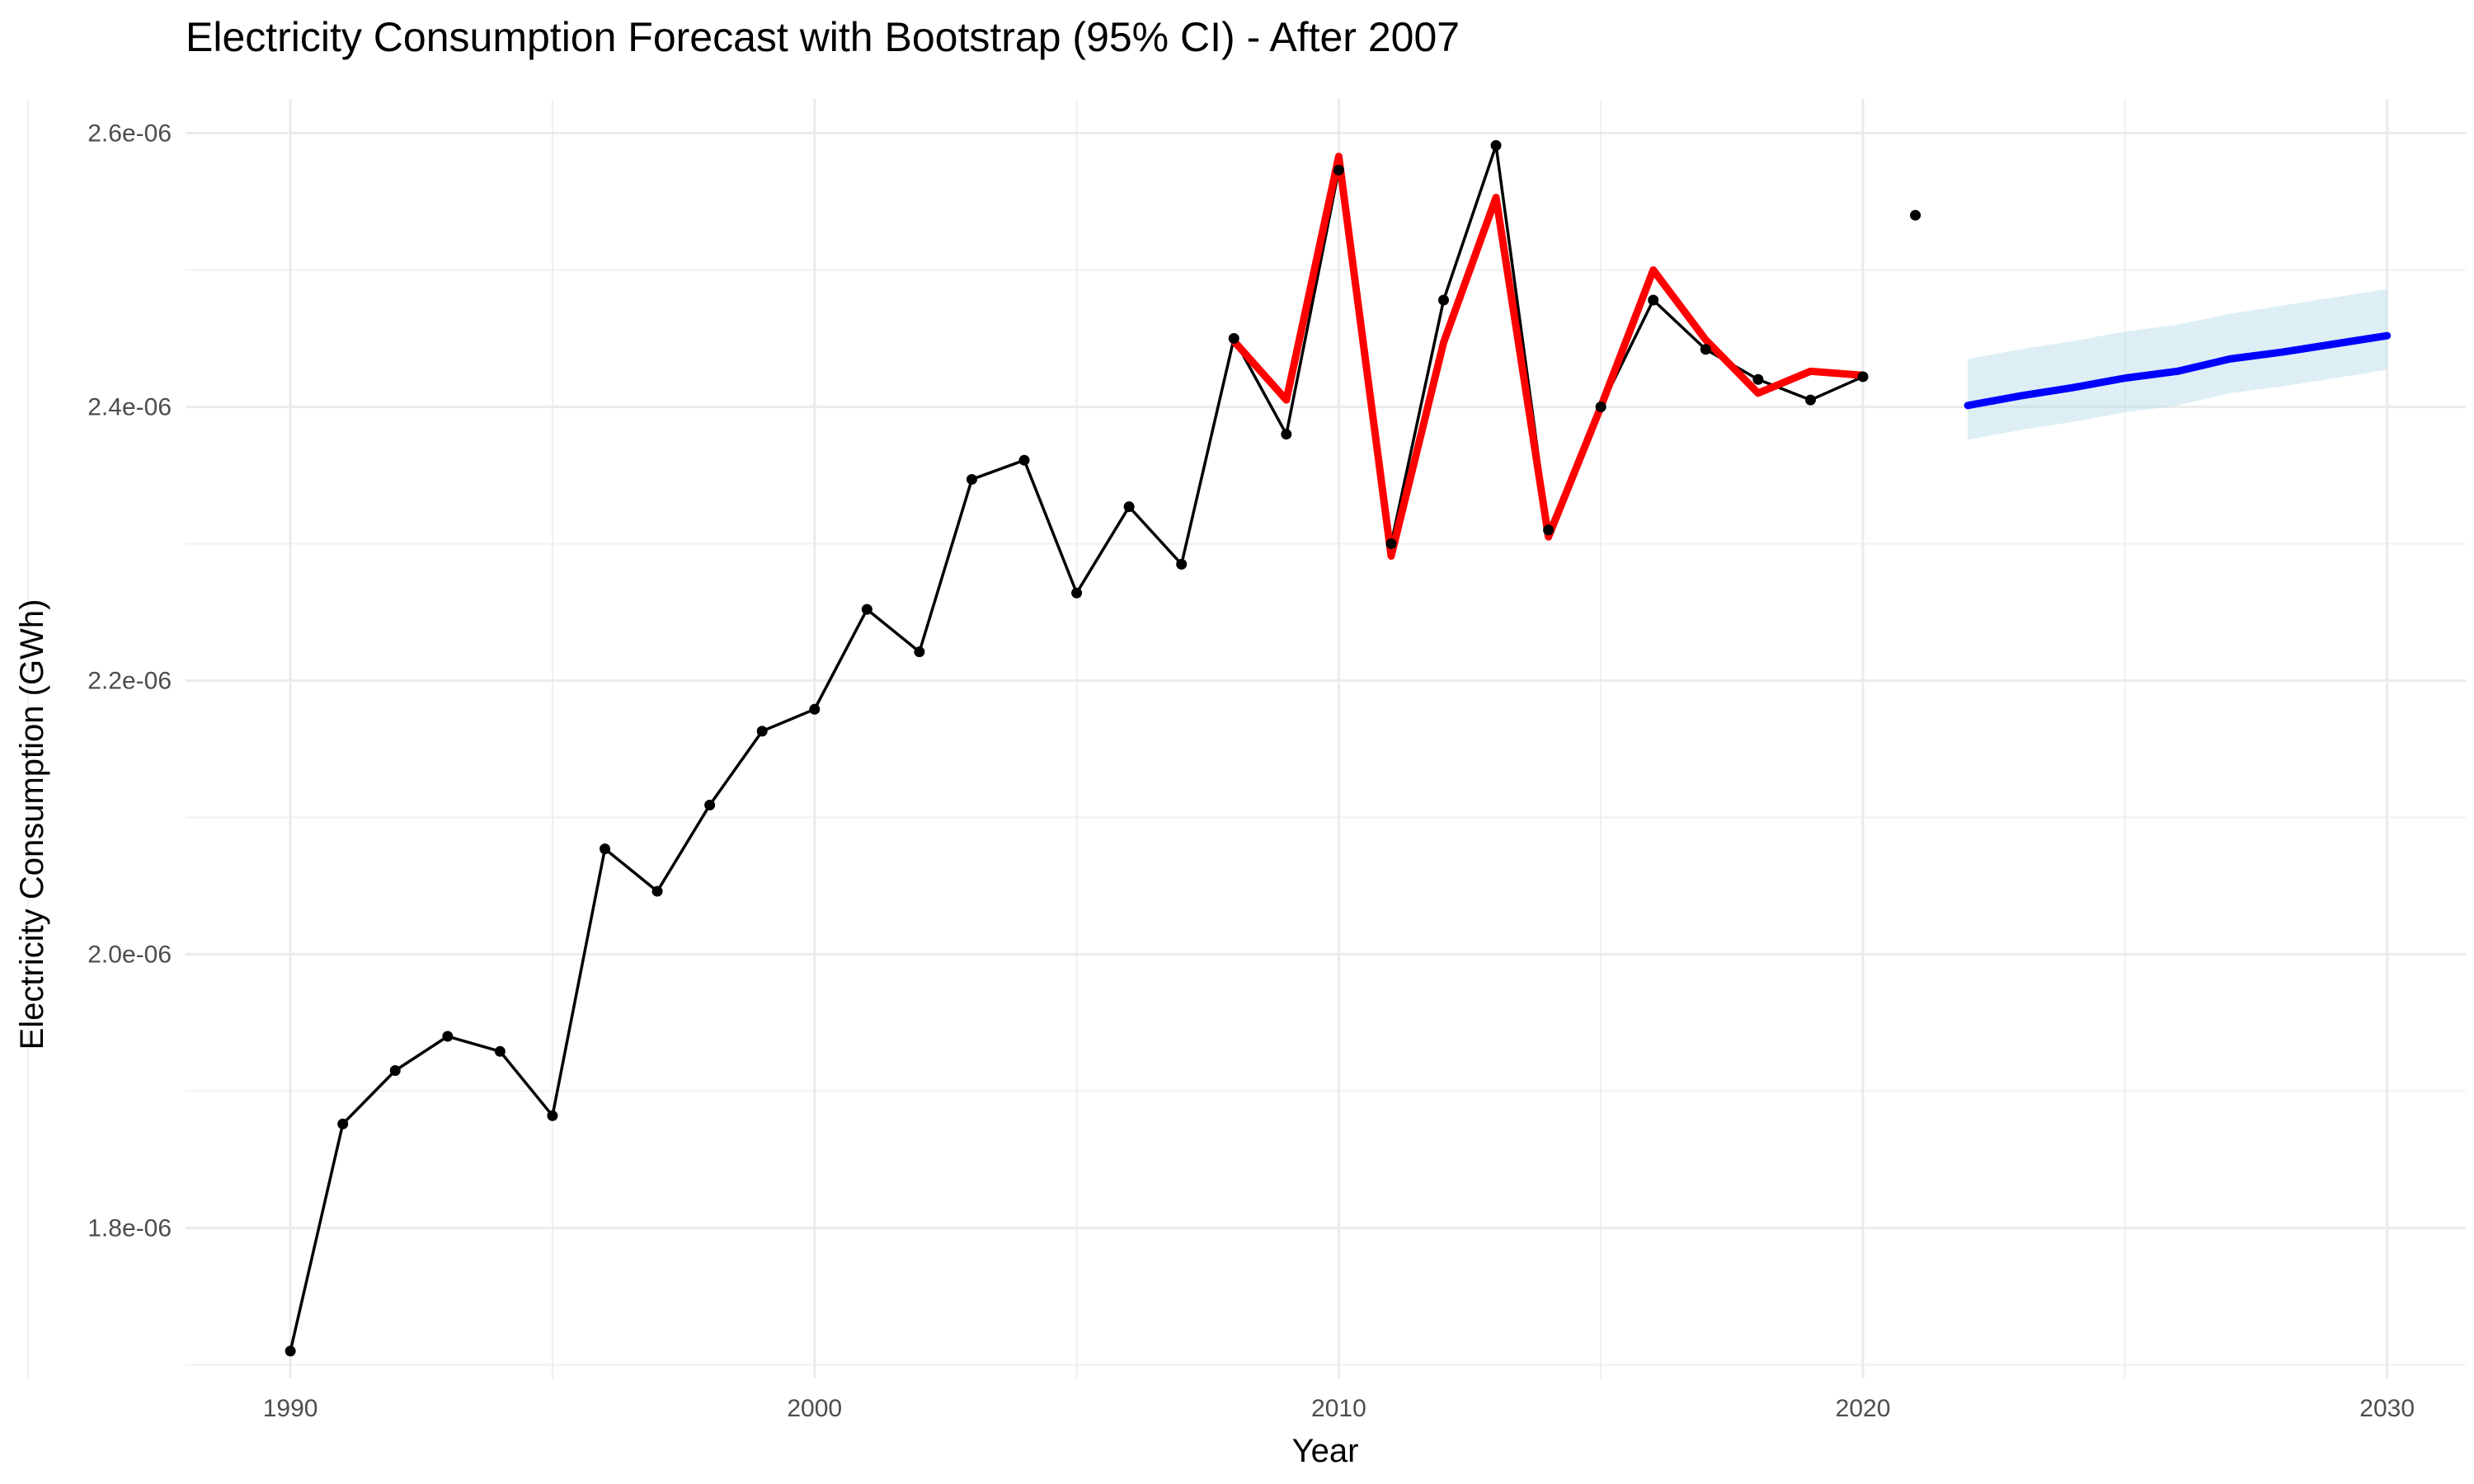 The image size is (2474, 1484). What do you see at coordinates (1548, 356) in the screenshot?
I see `fitted-series-line` at bounding box center [1548, 356].